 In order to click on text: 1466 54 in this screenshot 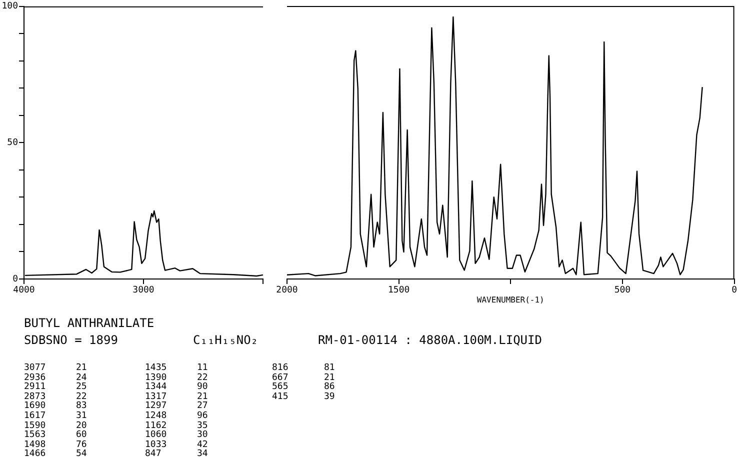, I will do `click(55, 453)`.